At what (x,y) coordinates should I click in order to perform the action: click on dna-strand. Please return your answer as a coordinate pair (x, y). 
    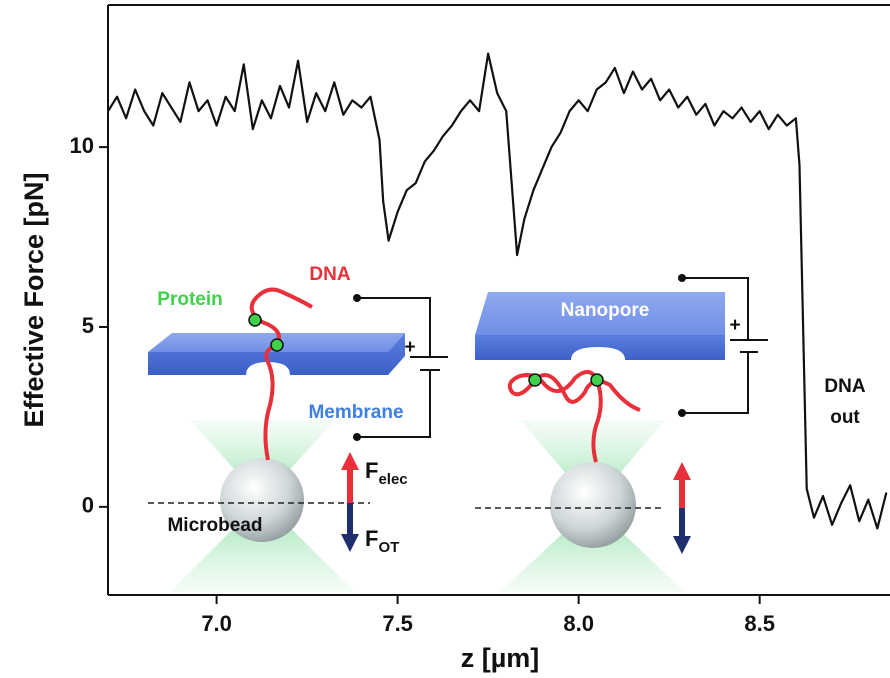
    Looking at the image, I should click on (281, 374).